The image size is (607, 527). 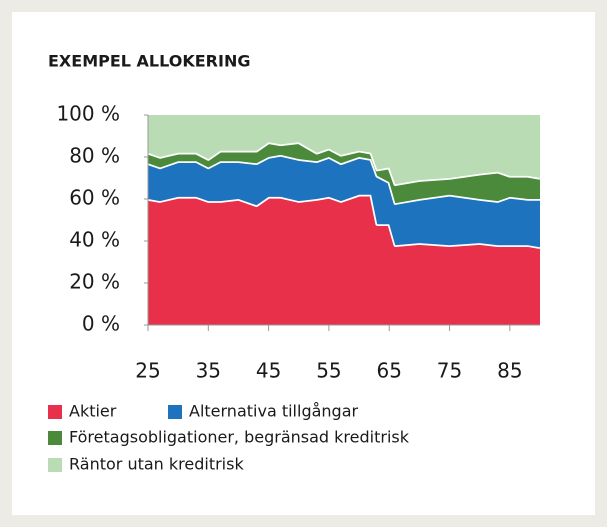 What do you see at coordinates (268, 371) in the screenshot?
I see `x-tick-label: 45` at bounding box center [268, 371].